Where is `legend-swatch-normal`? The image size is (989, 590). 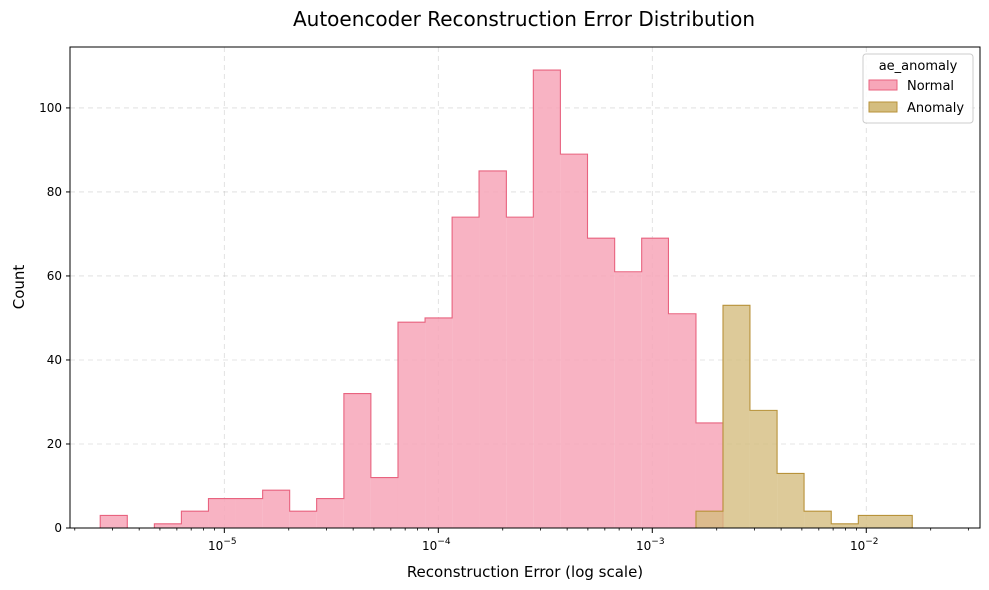 legend-swatch-normal is located at coordinates (883, 85).